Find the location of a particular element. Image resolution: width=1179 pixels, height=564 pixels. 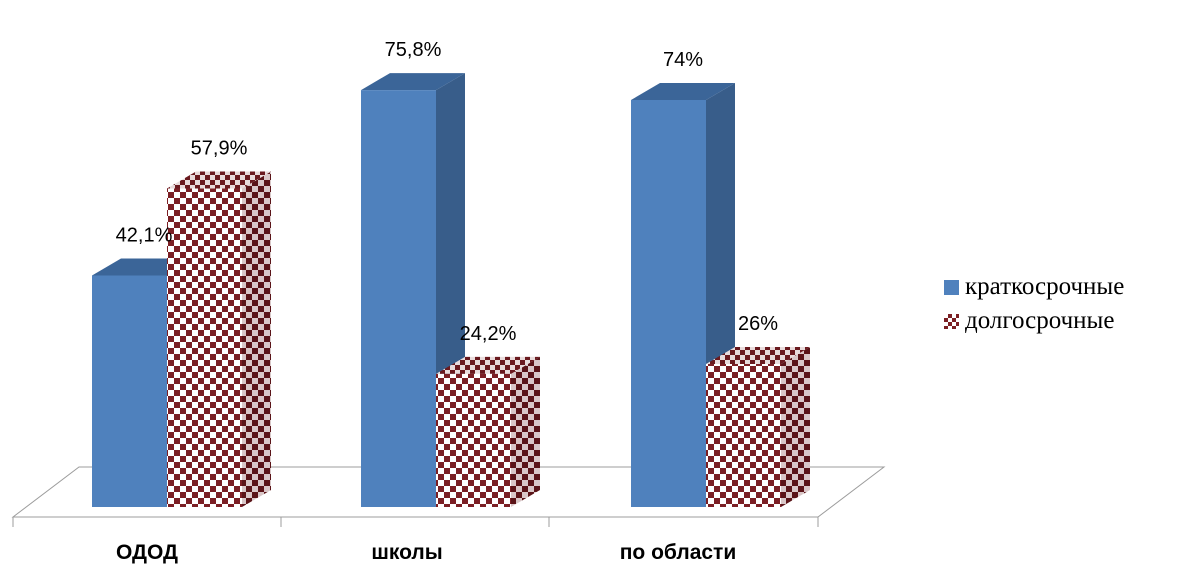

category-axis is located at coordinates (415, 522).